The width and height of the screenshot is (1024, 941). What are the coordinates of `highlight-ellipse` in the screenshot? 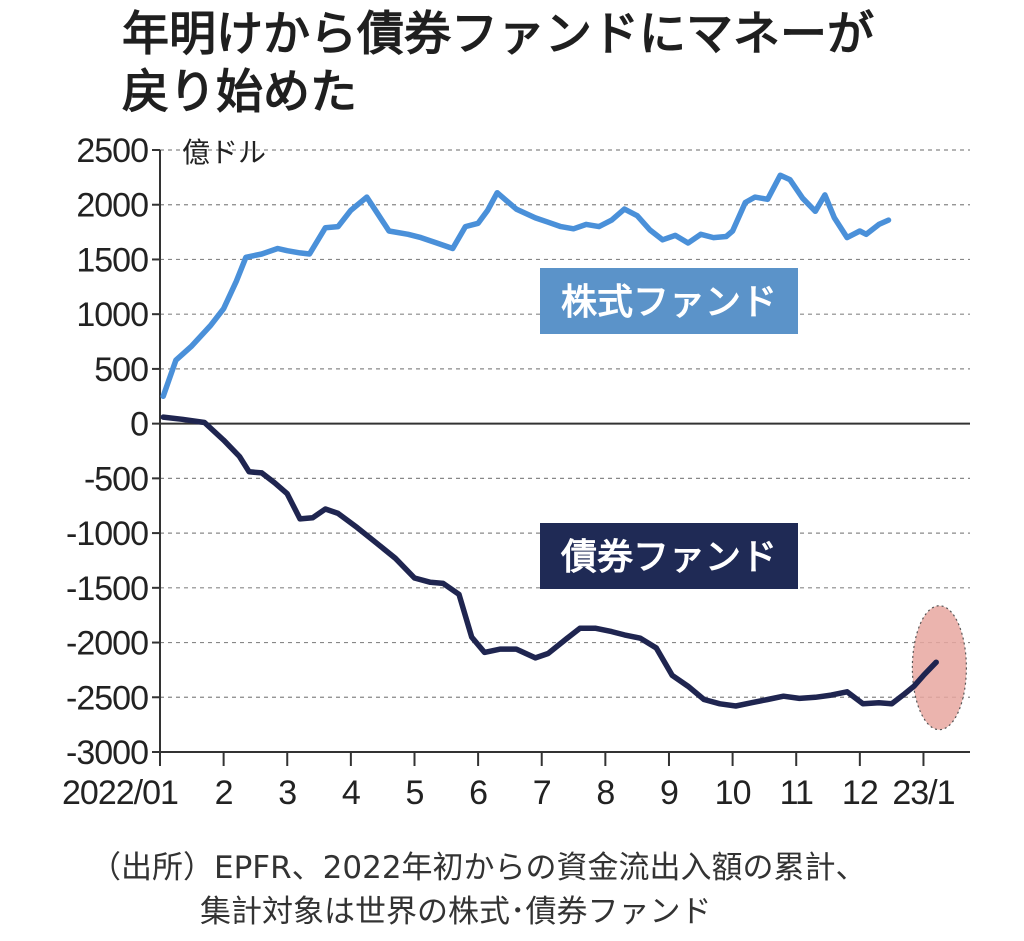 It's located at (939, 668).